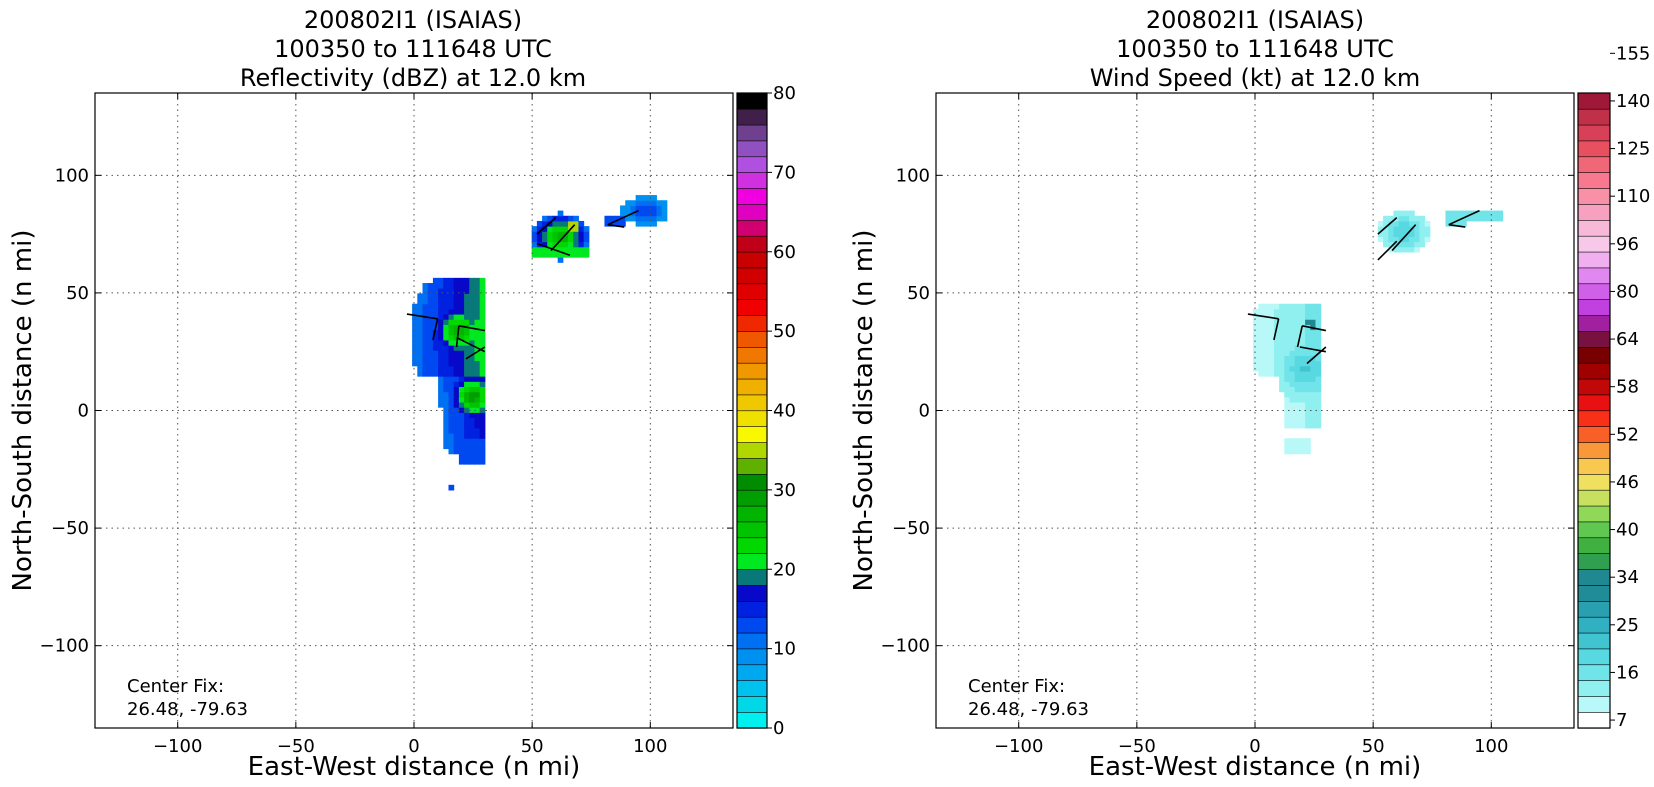 The height and width of the screenshot is (787, 1654). I want to click on y-tick-label: 0, so click(83, 411).